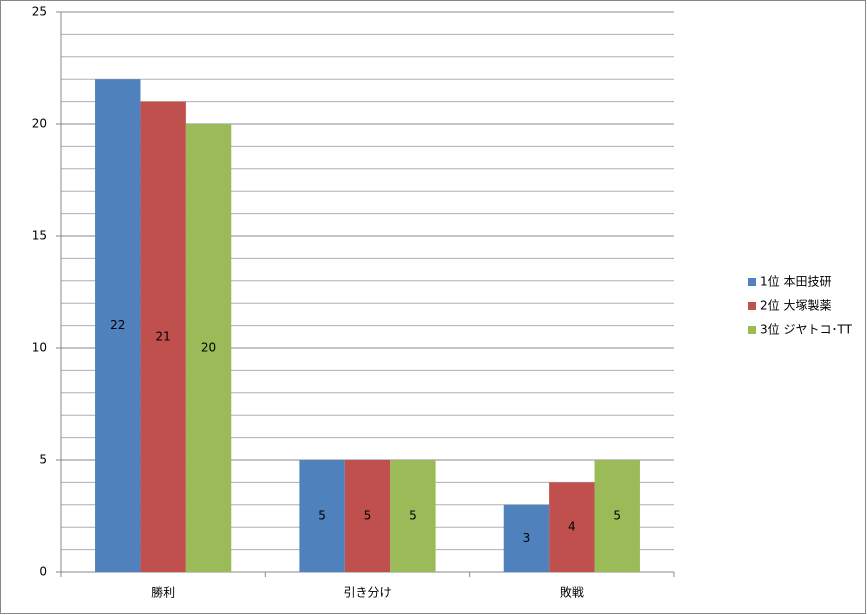 This screenshot has width=867, height=615. I want to click on legend-label: 2位 大塚製薬, so click(795, 305).